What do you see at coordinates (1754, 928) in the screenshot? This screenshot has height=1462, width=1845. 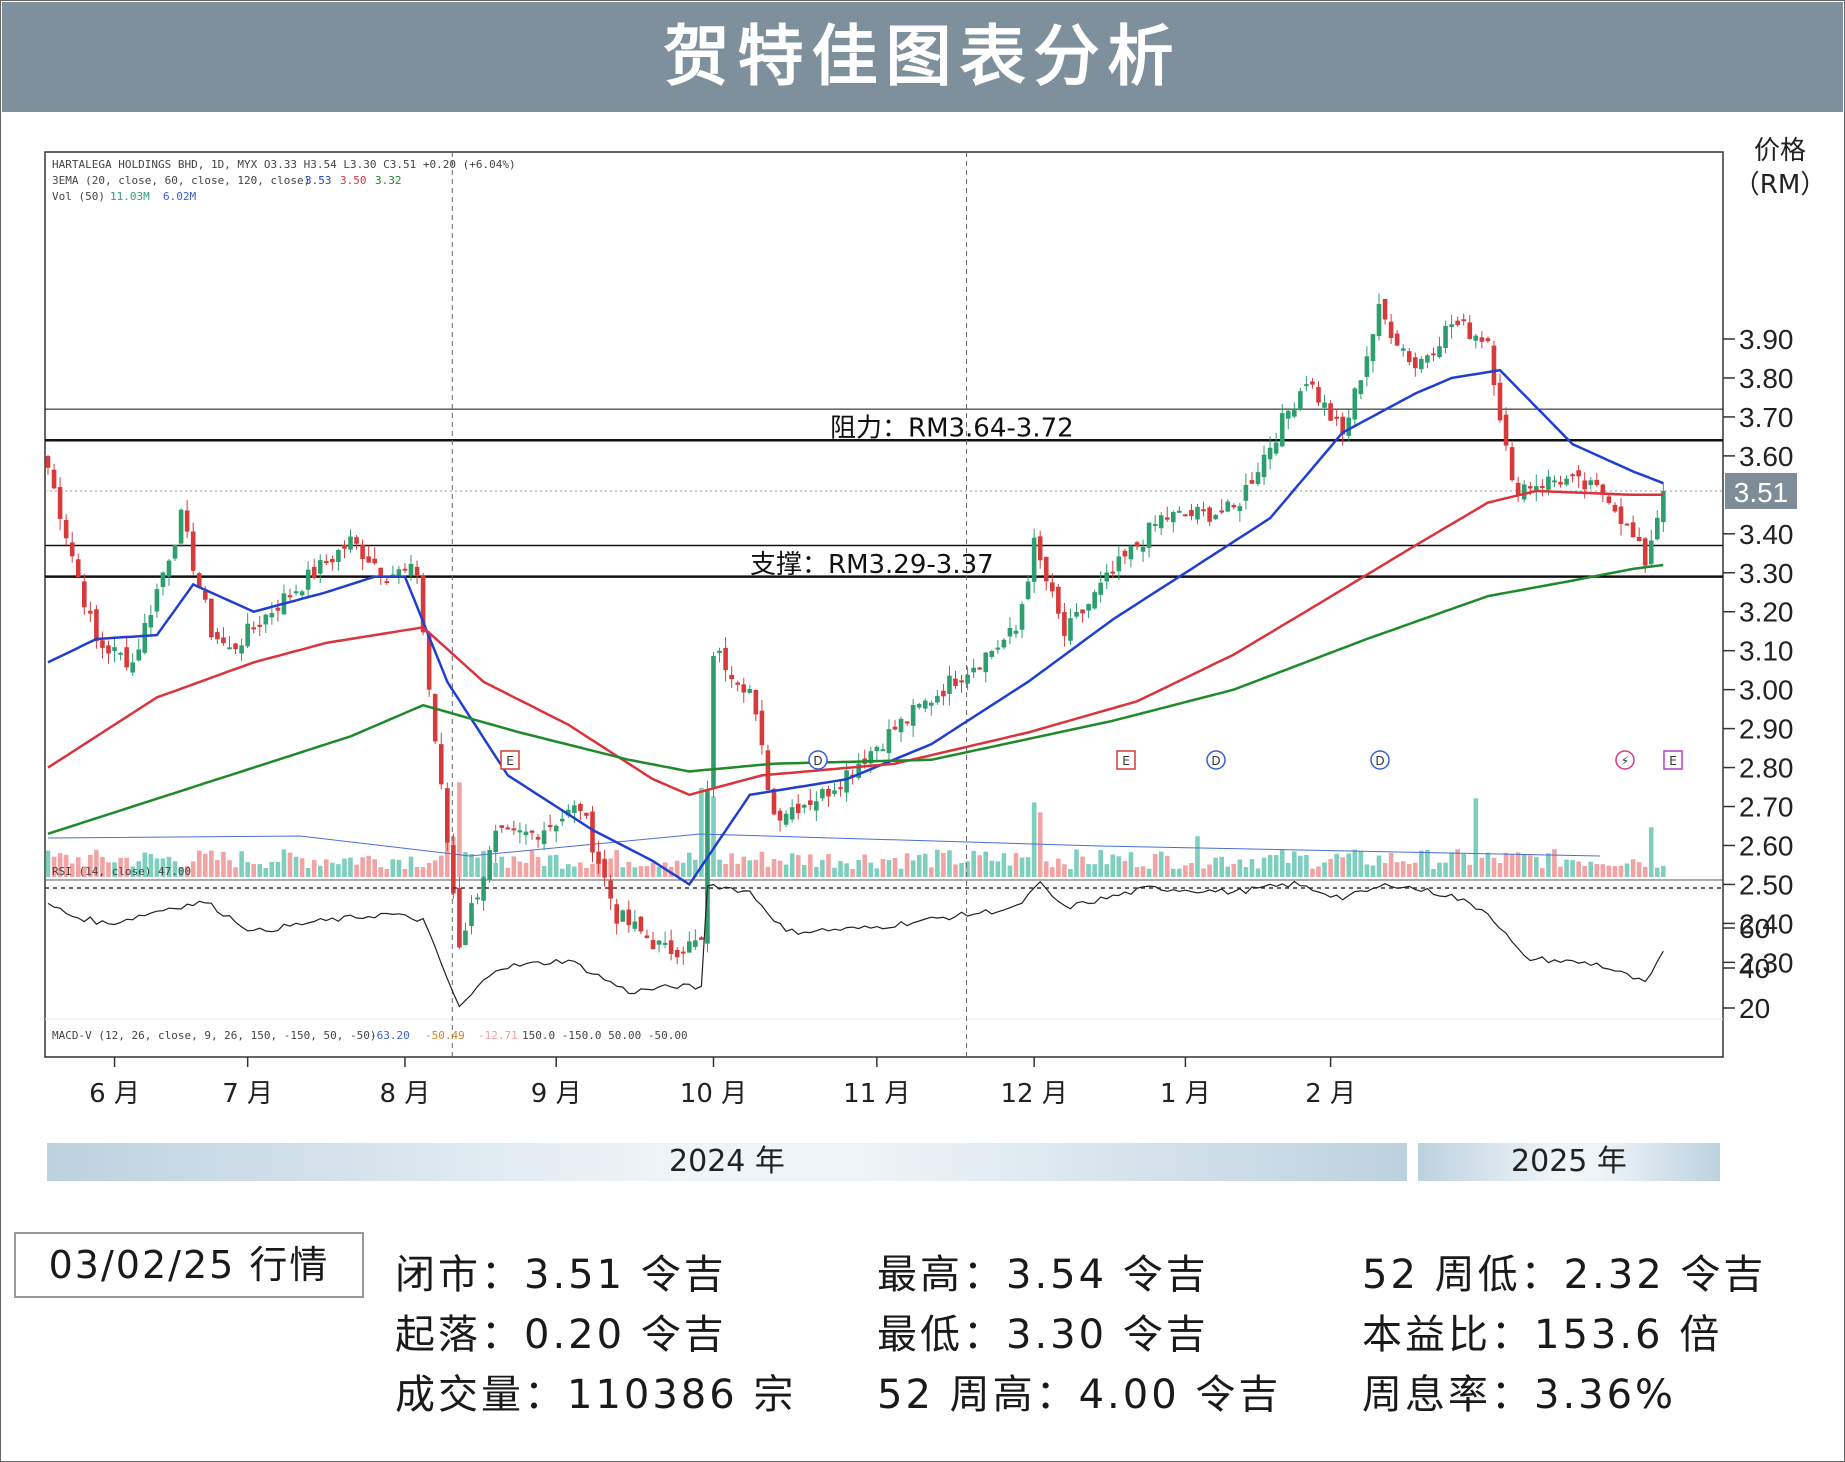 I see `rsi-tick-label: 60` at bounding box center [1754, 928].